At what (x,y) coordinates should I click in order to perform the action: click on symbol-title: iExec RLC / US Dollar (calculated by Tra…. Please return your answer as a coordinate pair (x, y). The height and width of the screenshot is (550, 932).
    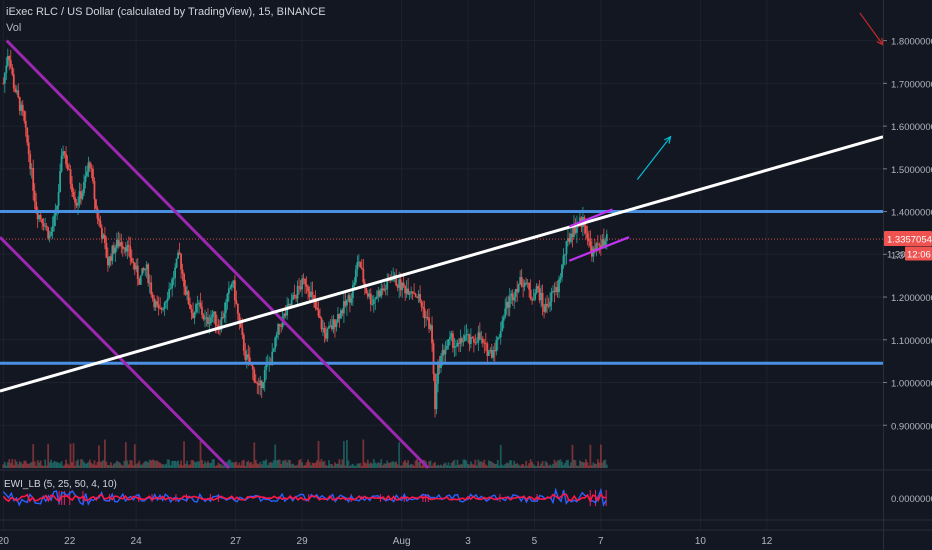
    Looking at the image, I should click on (166, 12).